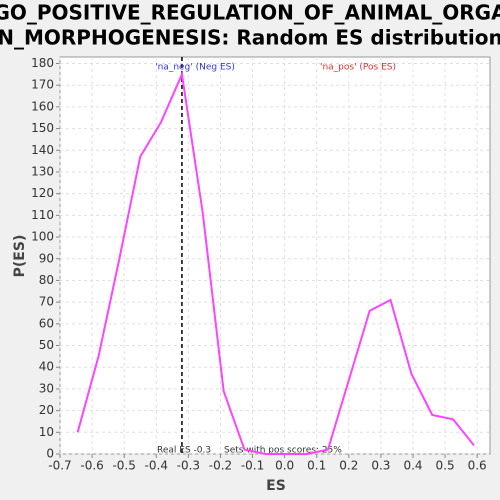 The height and width of the screenshot is (500, 500). I want to click on y-tick-label: 70, so click(46, 302).